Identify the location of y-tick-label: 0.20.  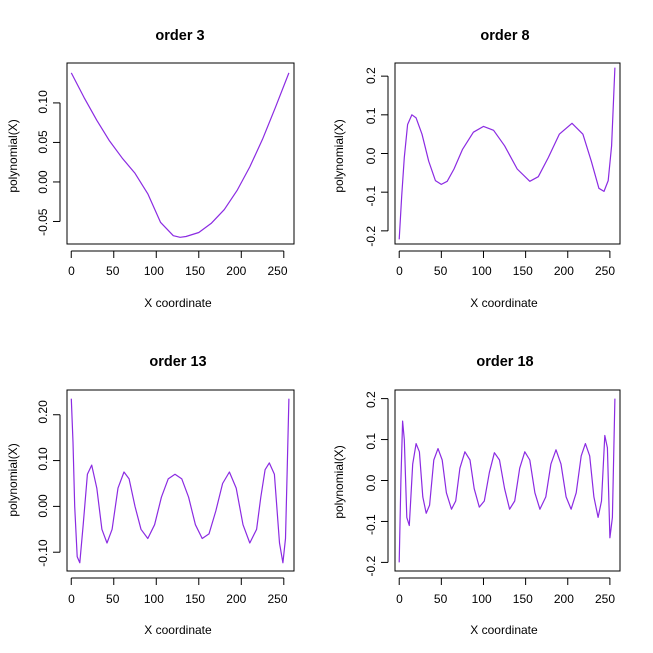
(43, 412).